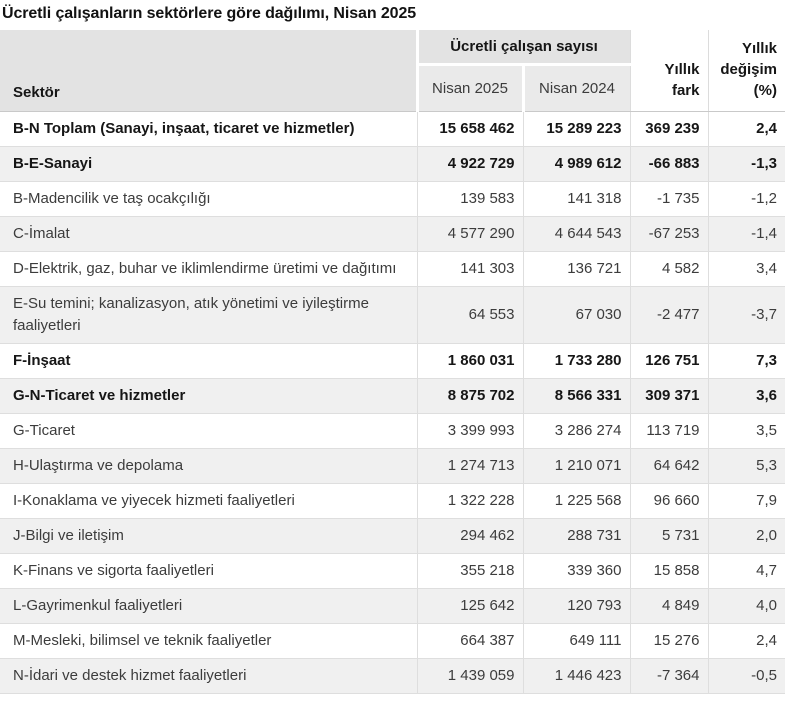 The height and width of the screenshot is (720, 785). What do you see at coordinates (668, 396) in the screenshot?
I see `yillik-fark-cell: 309 371` at bounding box center [668, 396].